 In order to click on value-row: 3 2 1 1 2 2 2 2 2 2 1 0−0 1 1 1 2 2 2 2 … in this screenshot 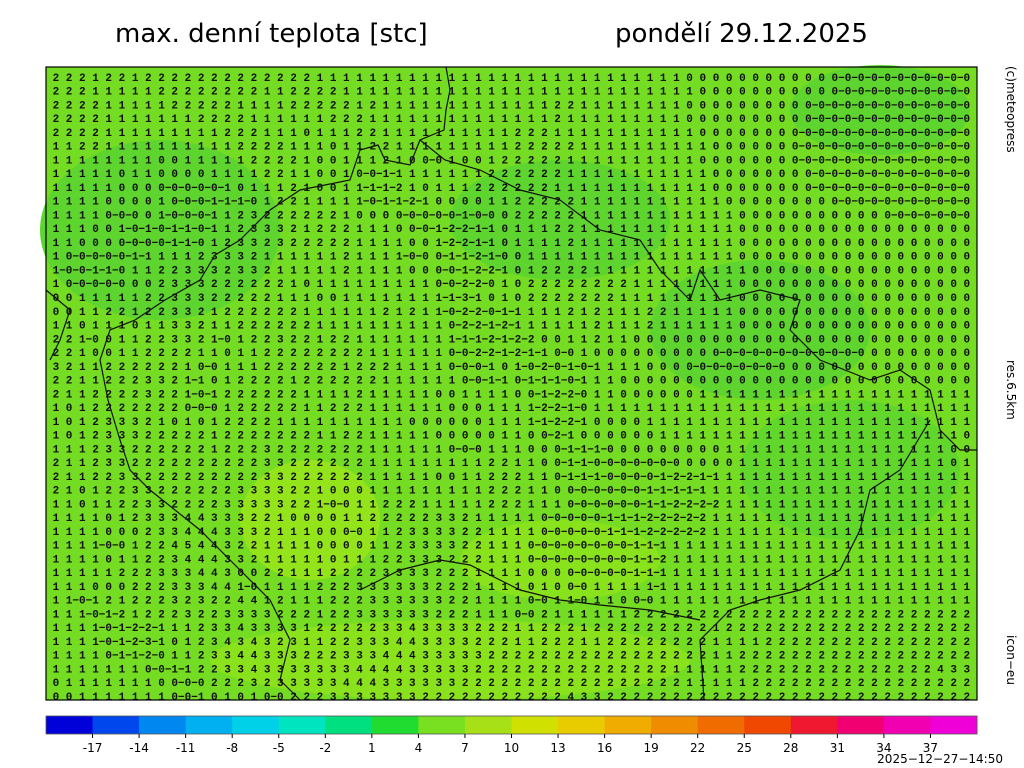, I will do `click(508, 368)`.